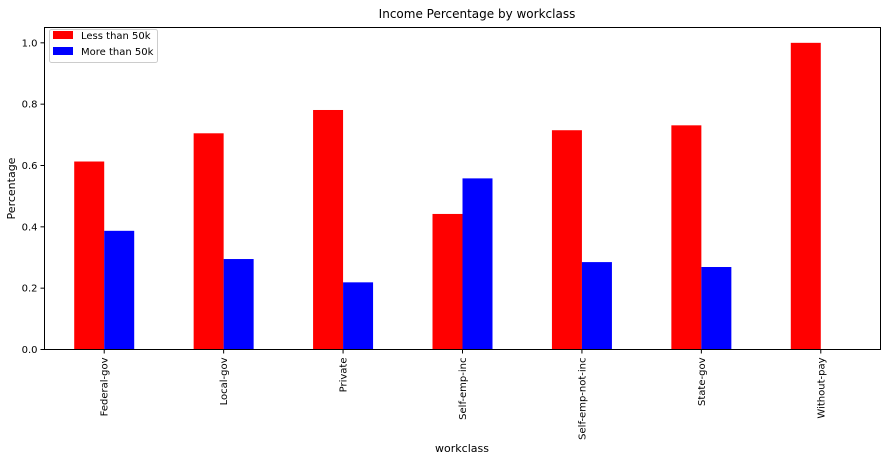 The image size is (888, 464). I want to click on legend-box, so click(103, 46).